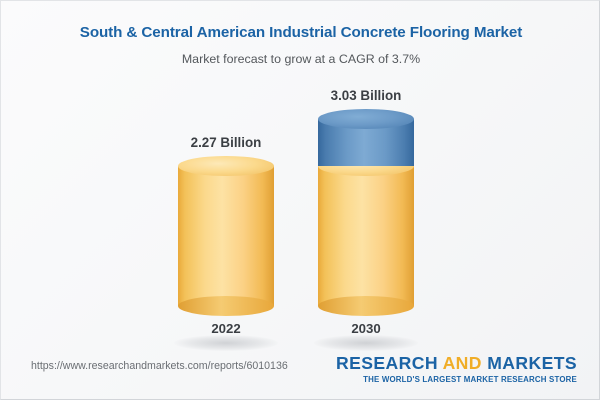 Image resolution: width=600 pixels, height=400 pixels. Describe the element at coordinates (366, 328) in the screenshot. I see `category-label-2030: 2030` at that location.